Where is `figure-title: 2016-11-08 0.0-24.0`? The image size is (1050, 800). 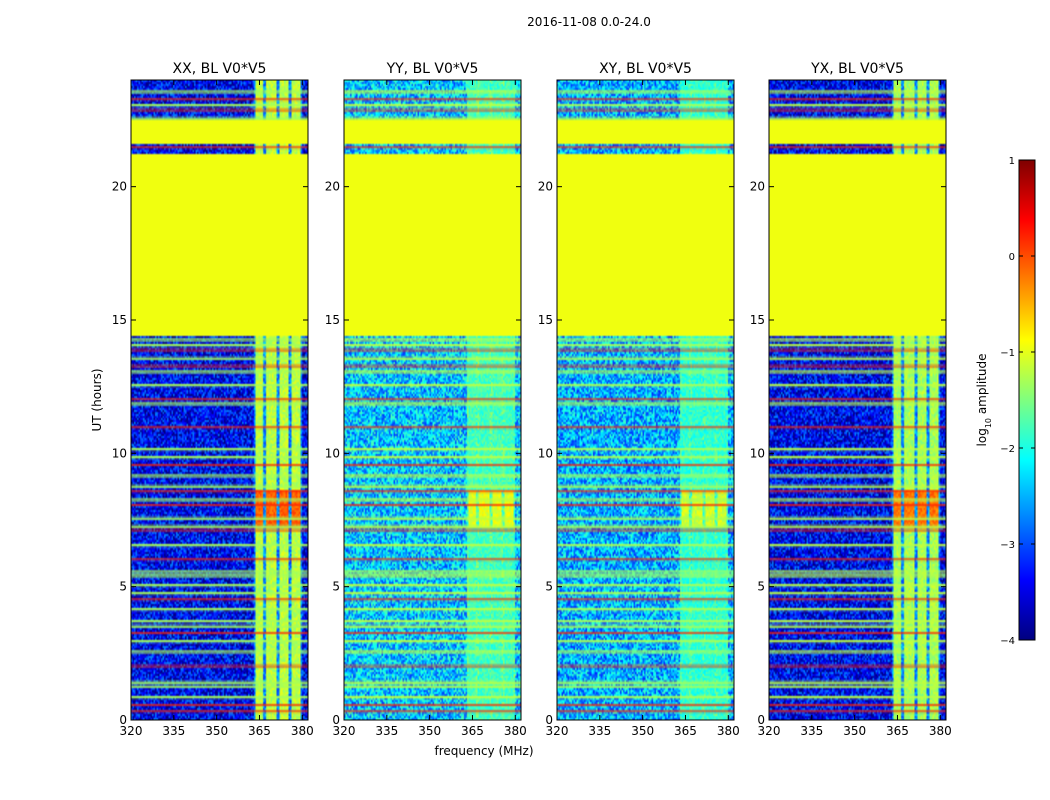
figure-title: 2016-11-08 0.0-24.0 is located at coordinates (589, 22).